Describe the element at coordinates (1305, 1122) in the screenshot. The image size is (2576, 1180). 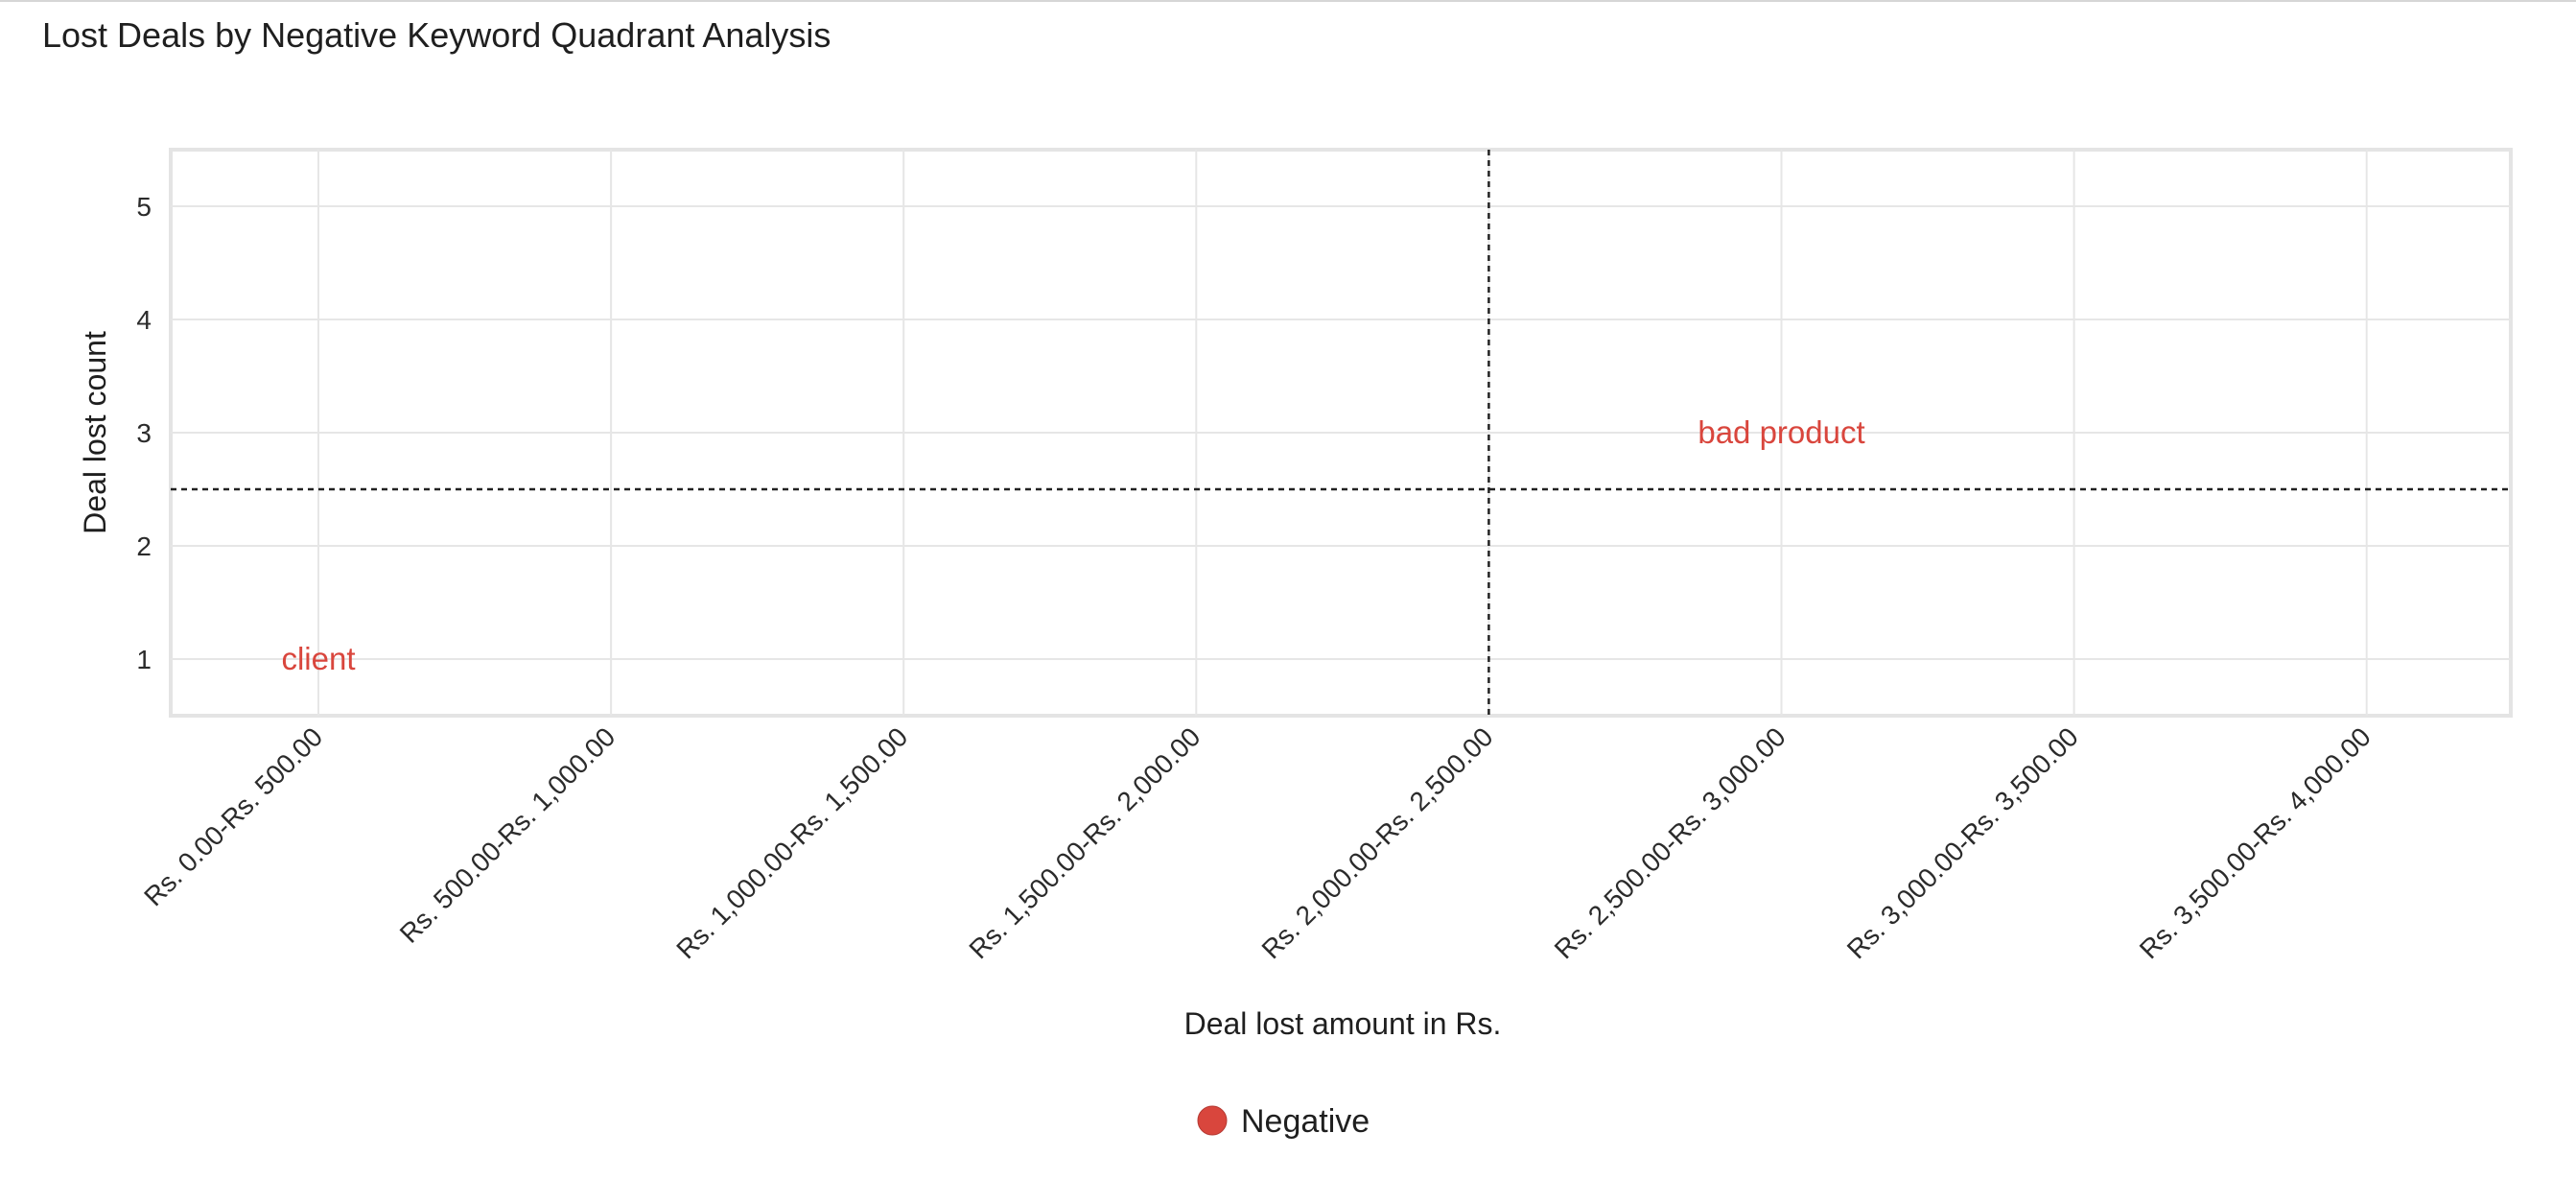
I see `legend-label: Negative` at that location.